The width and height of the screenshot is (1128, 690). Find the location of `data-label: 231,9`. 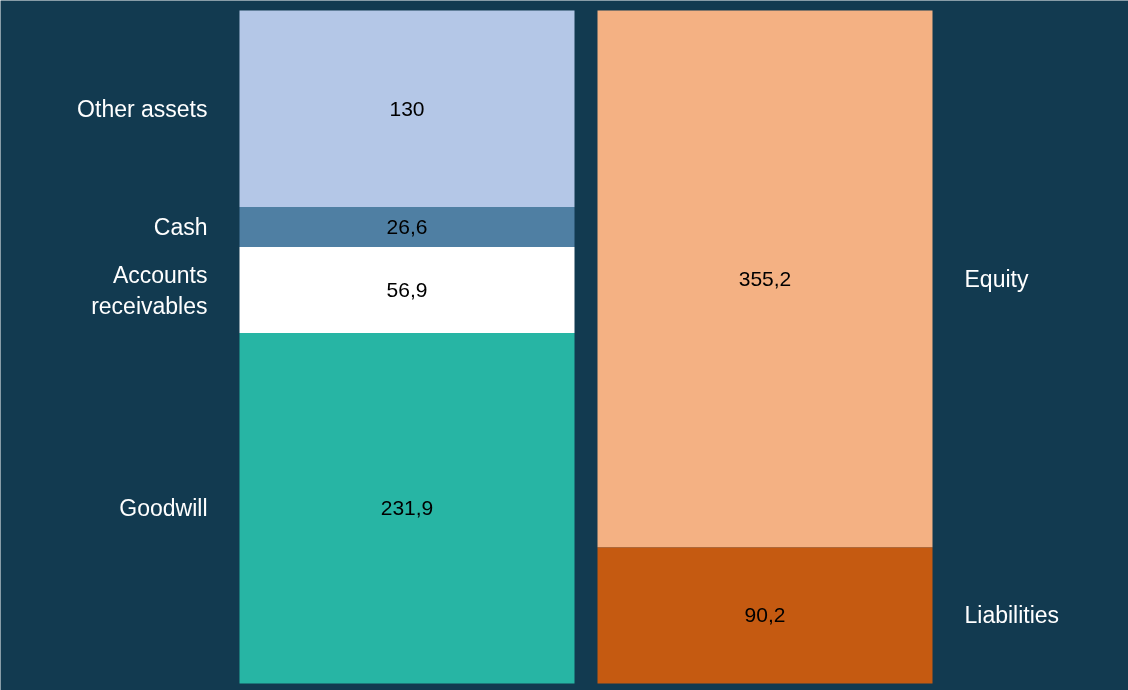

data-label: 231,9 is located at coordinates (407, 508).